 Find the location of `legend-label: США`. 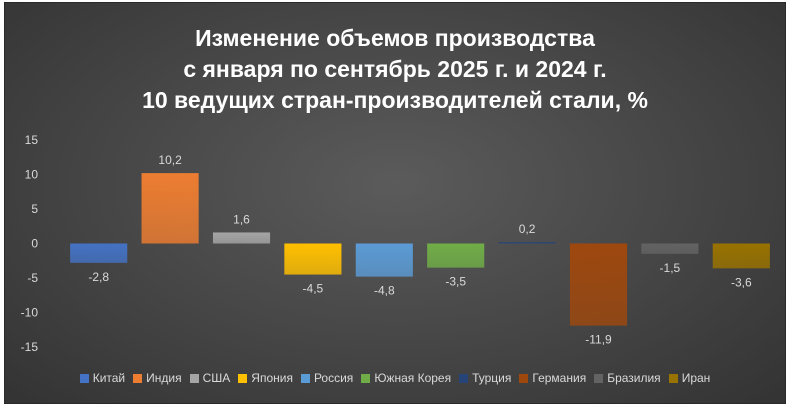

legend-label: США is located at coordinates (216, 378).